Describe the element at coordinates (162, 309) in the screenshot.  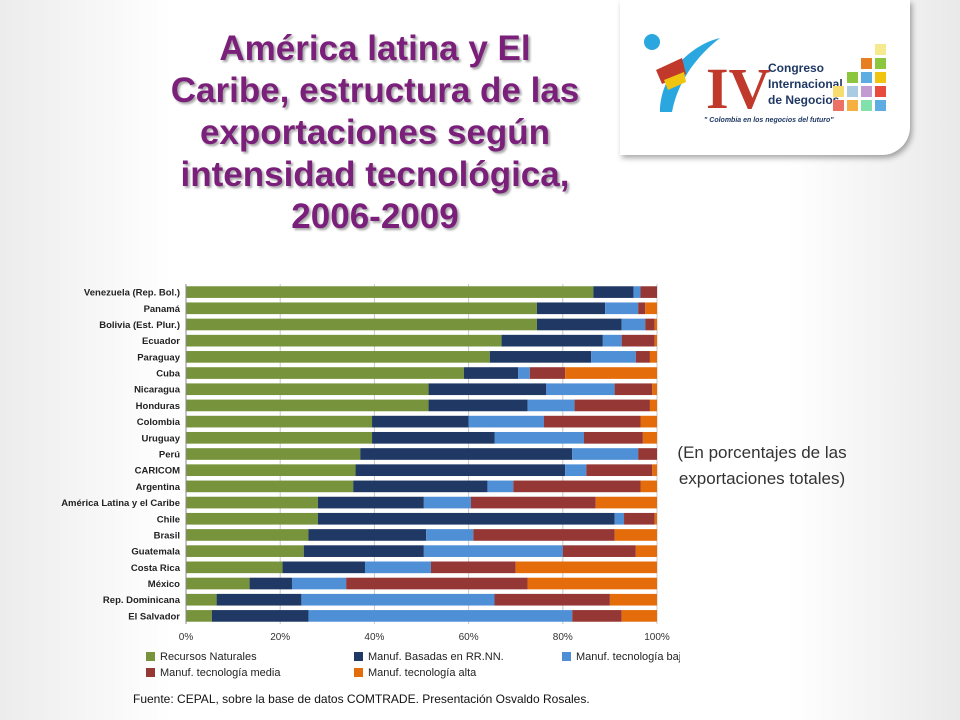
I see `category-label: Panamá` at that location.